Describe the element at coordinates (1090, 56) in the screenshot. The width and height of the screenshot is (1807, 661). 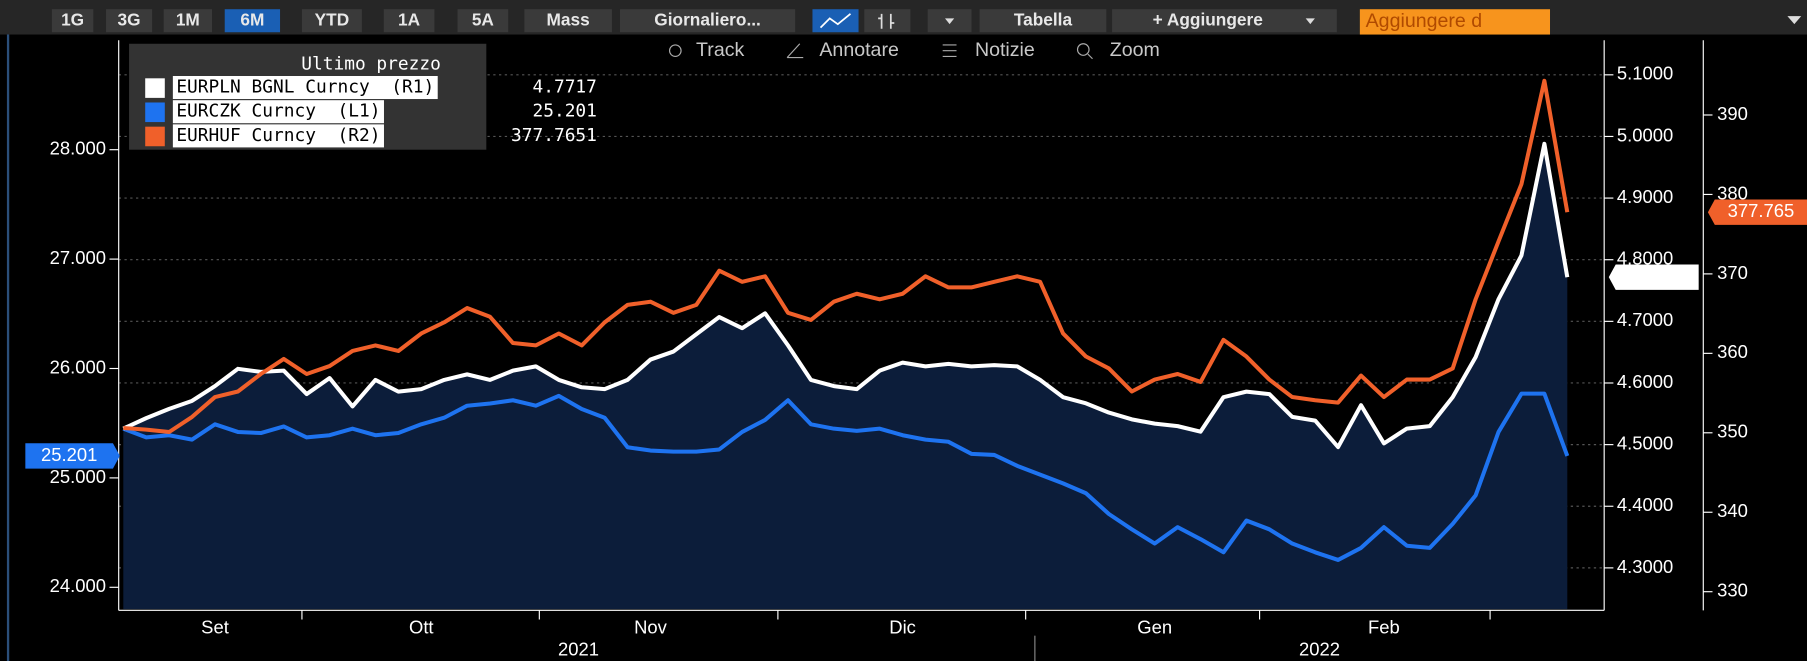
I see `zoom-icon-handle` at that location.